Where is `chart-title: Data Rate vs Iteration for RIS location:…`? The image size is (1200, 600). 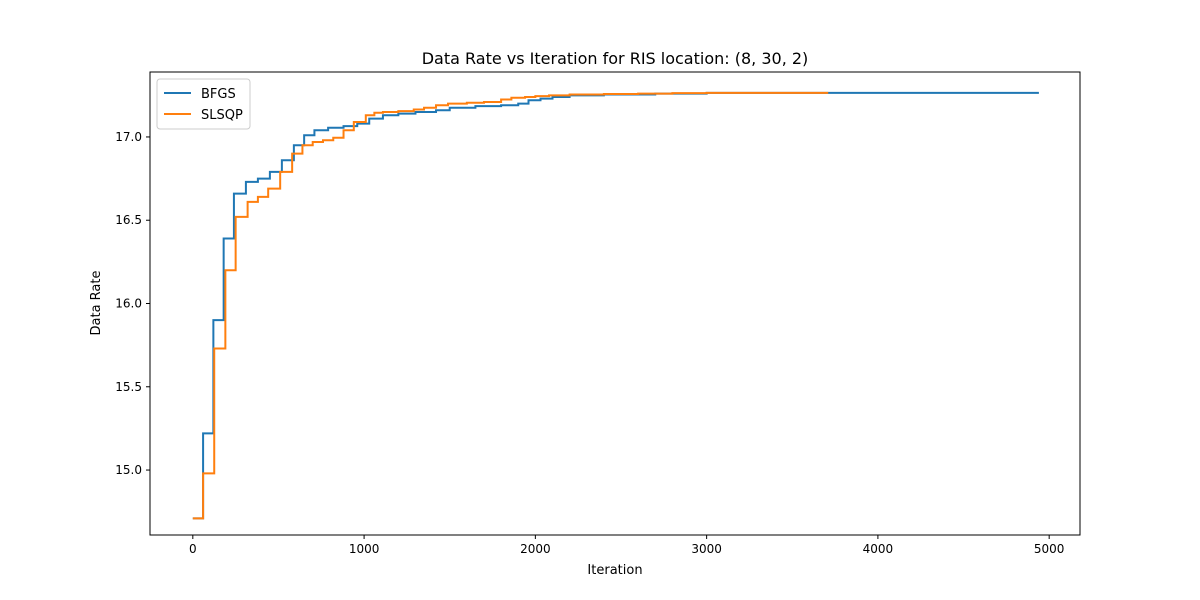 chart-title: Data Rate vs Iteration for RIS location:… is located at coordinates (615, 58).